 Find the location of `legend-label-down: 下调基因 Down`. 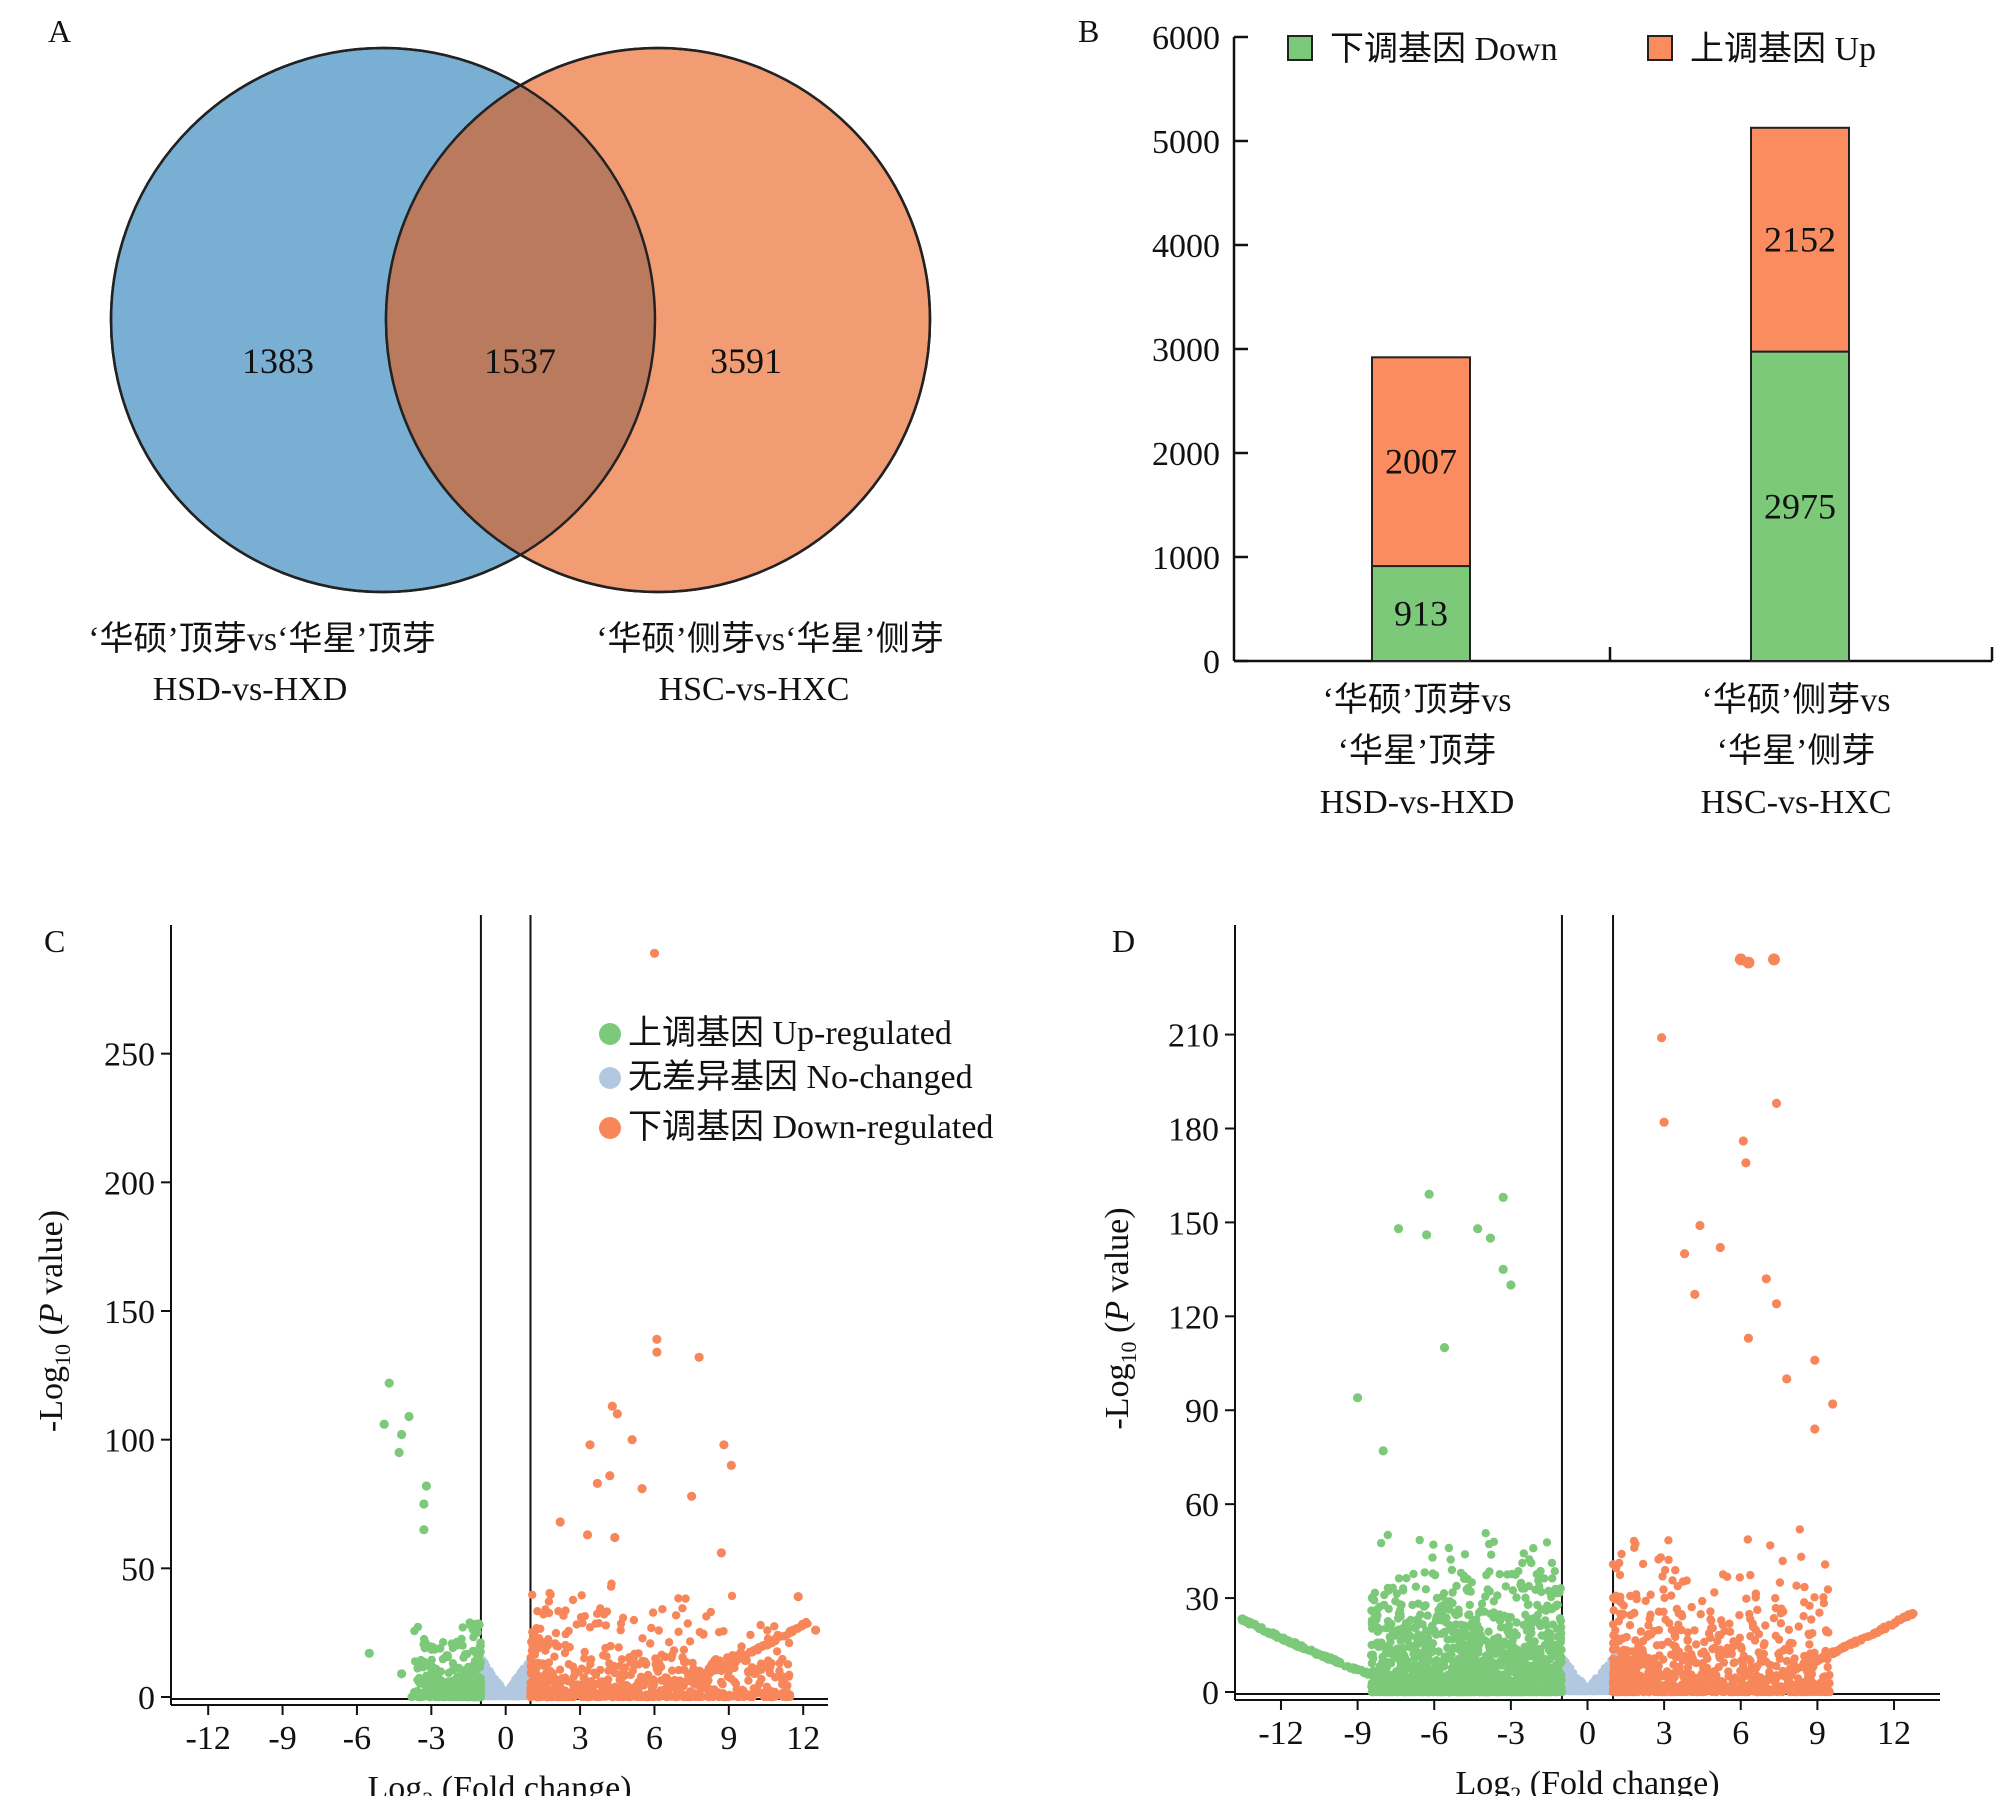

legend-label-down: 下调基因 Down is located at coordinates (1444, 49).